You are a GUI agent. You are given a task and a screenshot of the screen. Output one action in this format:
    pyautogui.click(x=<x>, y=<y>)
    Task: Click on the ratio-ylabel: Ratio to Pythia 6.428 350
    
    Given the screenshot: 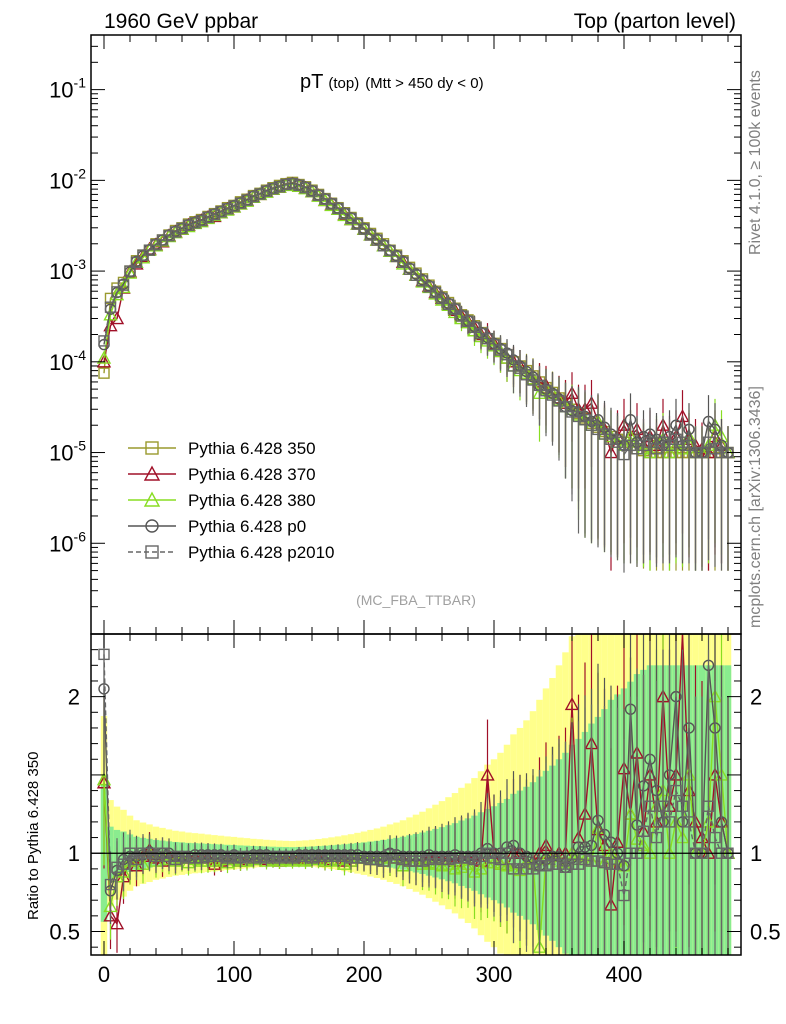 What is the action you would take?
    pyautogui.click(x=33, y=836)
    